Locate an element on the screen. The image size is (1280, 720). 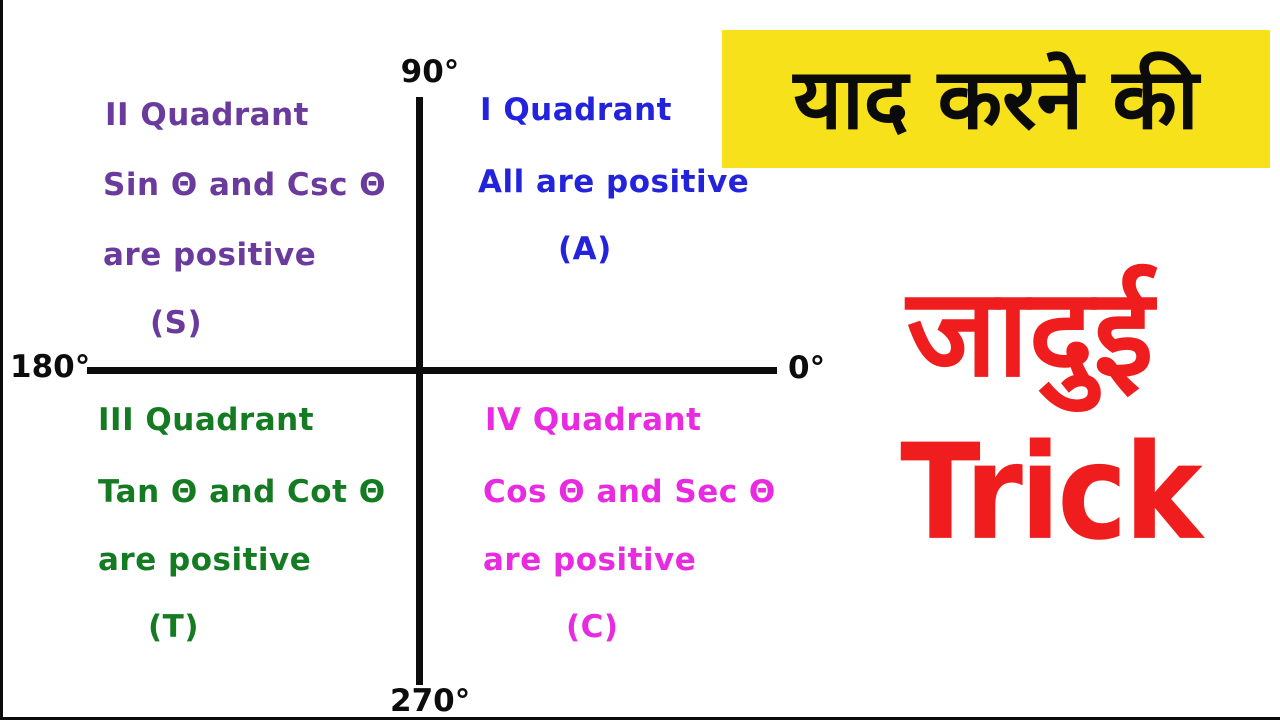
axis-label-0: 0° is located at coordinates (807, 368).